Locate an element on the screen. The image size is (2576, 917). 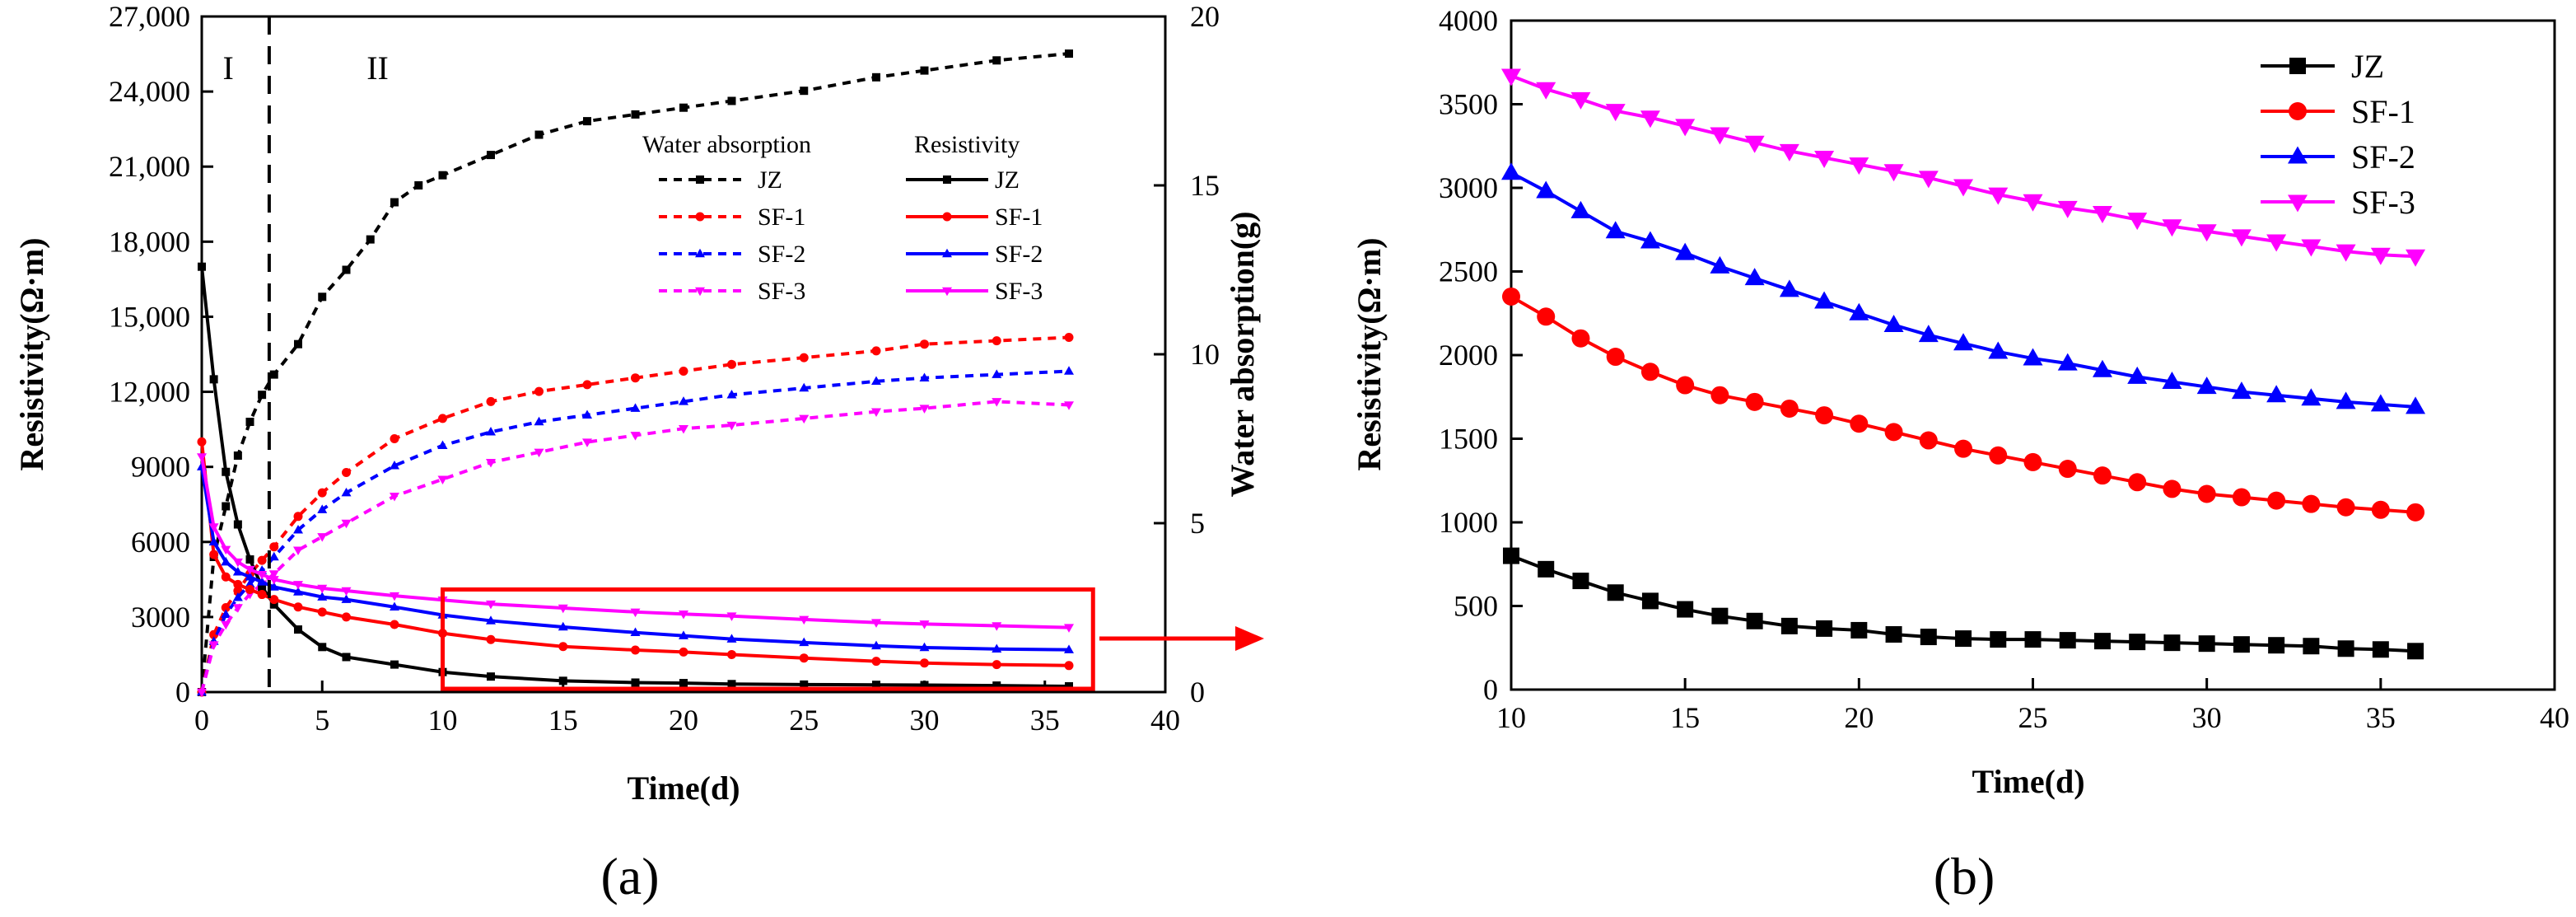
y-tick-label-b: 3000 is located at coordinates (1468, 187).